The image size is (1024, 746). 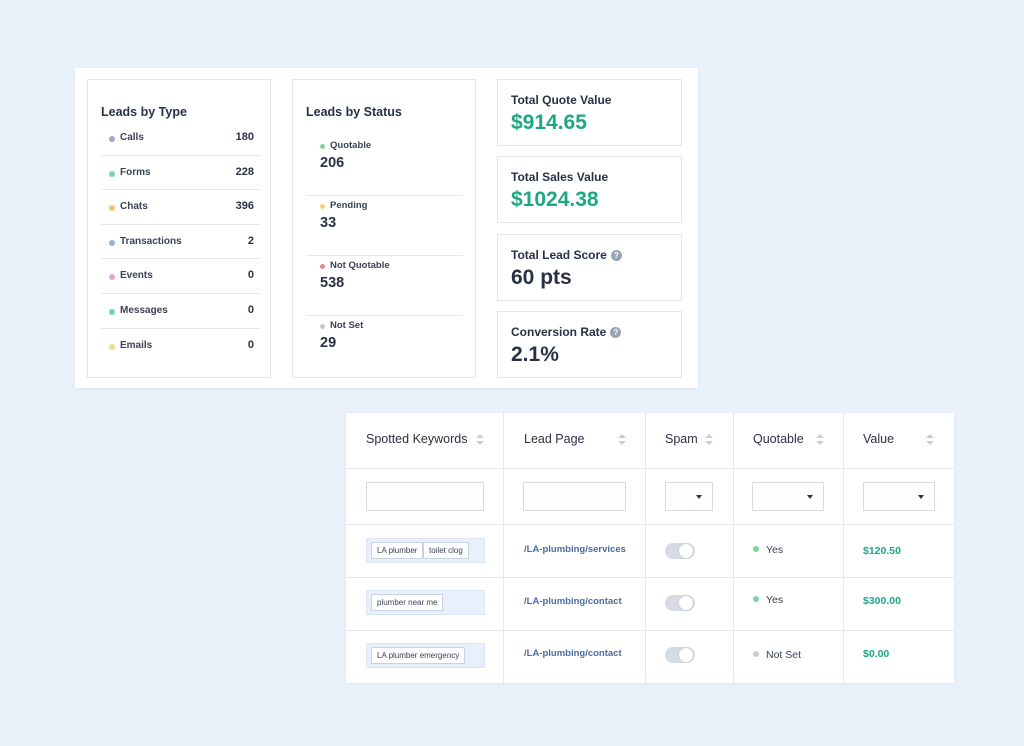 I want to click on status-label: Quotable, so click(x=351, y=145).